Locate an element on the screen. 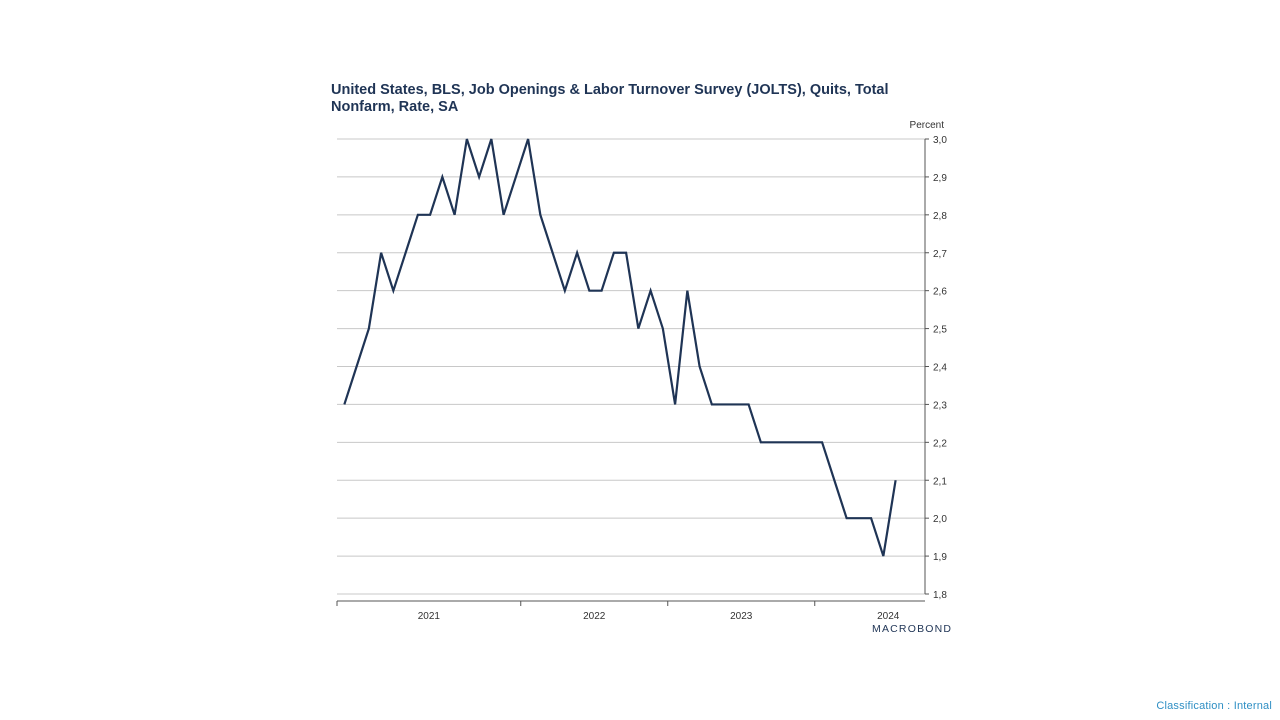  y-tick-label: 2,7 is located at coordinates (940, 254).